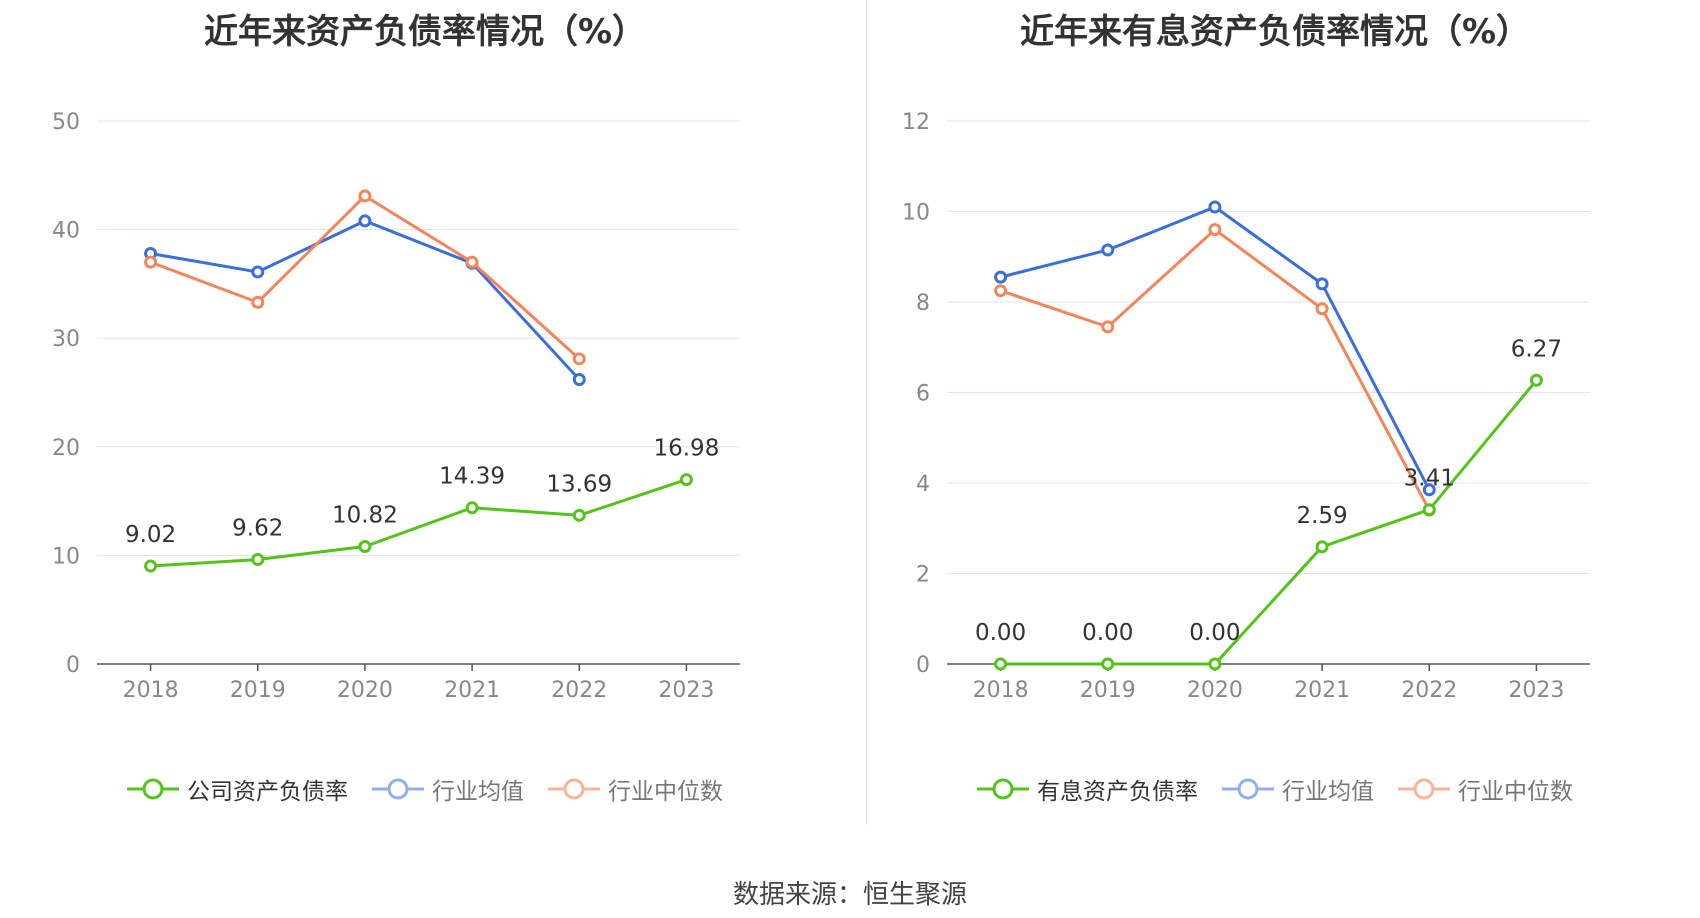 This screenshot has width=1700, height=918. I want to click on legend-label: 有息资产负债率, so click(1117, 792).